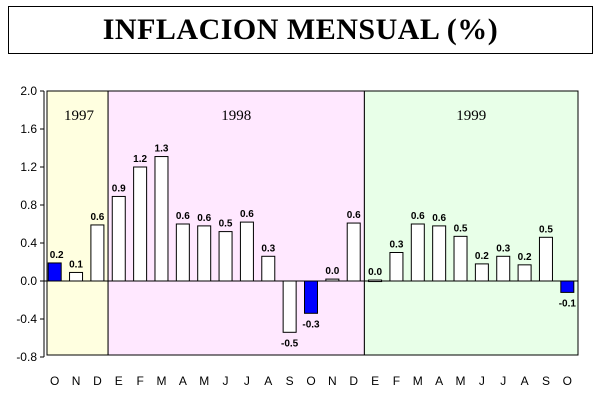  What do you see at coordinates (140, 159) in the screenshot?
I see `data-label: 1.2` at bounding box center [140, 159].